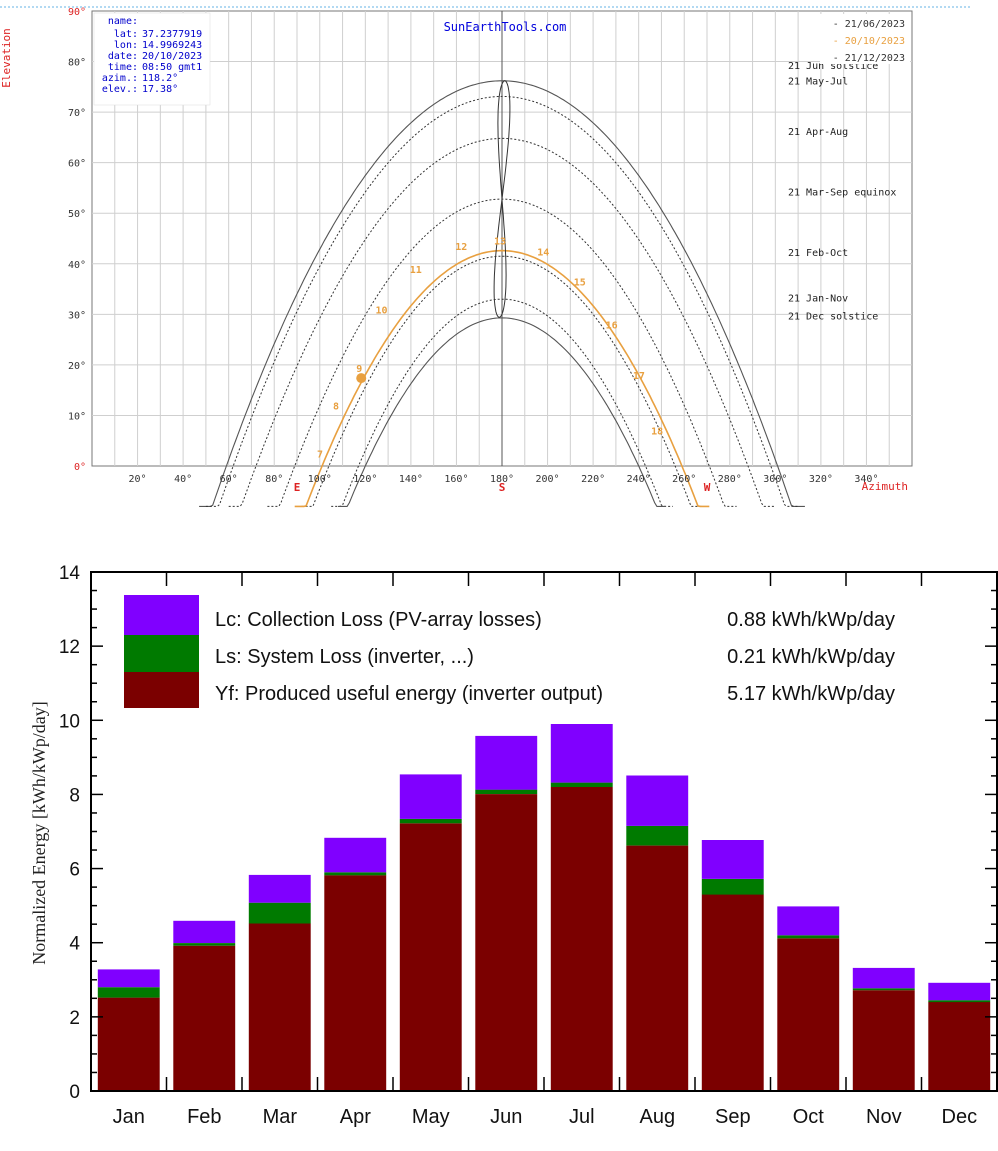 The height and width of the screenshot is (1151, 998). Describe the element at coordinates (74, 795) in the screenshot. I see `bar-y-tick-label: 8` at that location.